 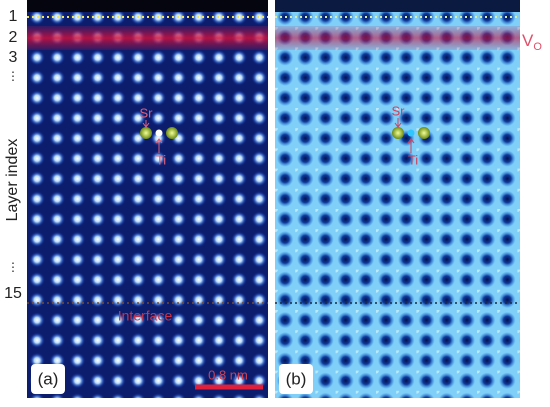 I want to click on vacancy-label: VO, so click(x=532, y=41).